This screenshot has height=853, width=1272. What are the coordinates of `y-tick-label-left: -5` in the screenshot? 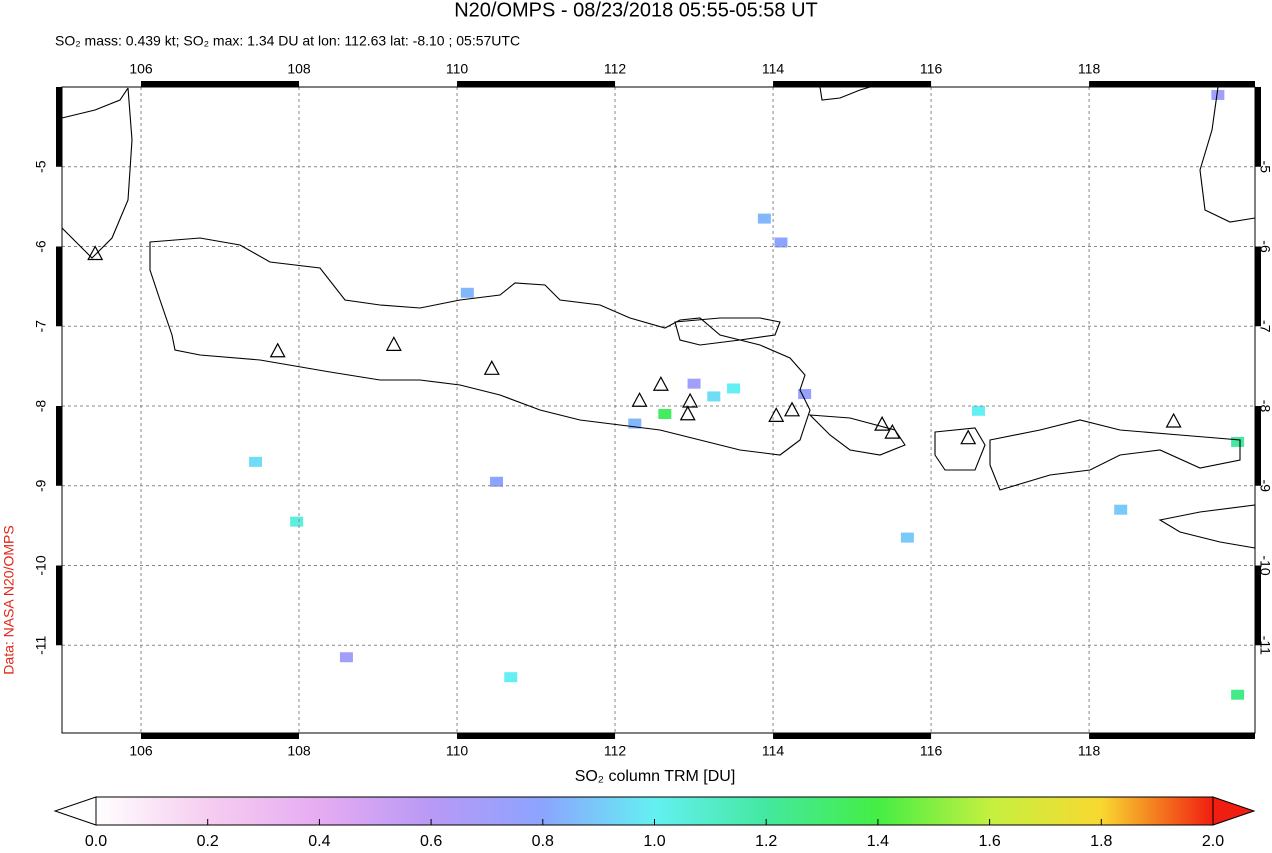 It's located at (41, 166).